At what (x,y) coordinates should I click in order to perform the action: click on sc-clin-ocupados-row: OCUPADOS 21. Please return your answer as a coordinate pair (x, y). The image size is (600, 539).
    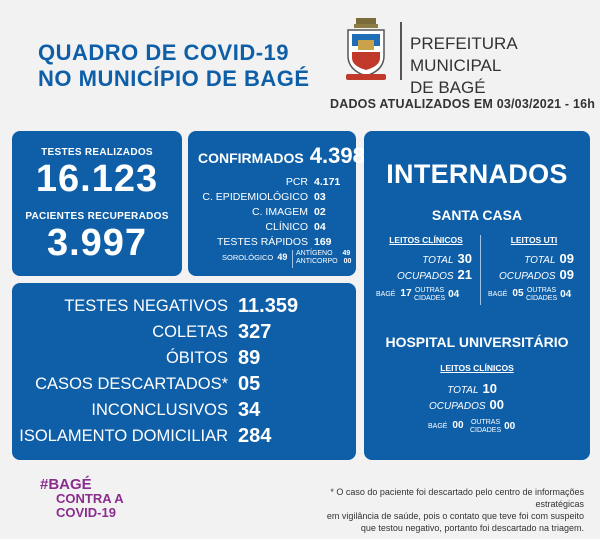
    Looking at the image, I should click on (421, 274).